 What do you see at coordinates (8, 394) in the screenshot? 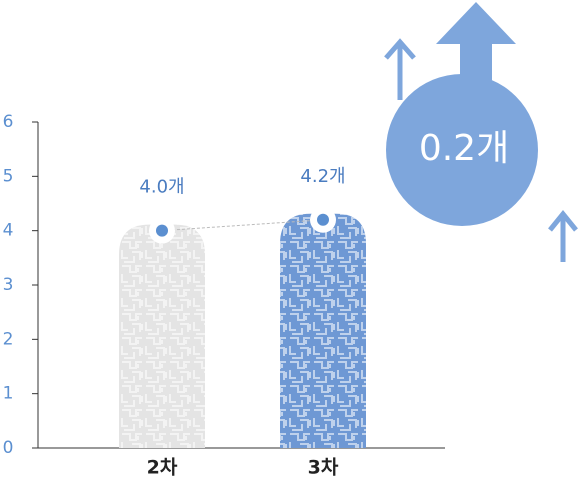
I see `y-tick-label: 1` at bounding box center [8, 394].